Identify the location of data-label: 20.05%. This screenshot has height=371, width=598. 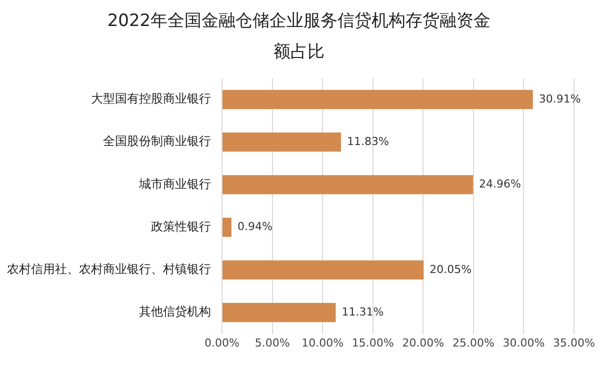
(451, 269).